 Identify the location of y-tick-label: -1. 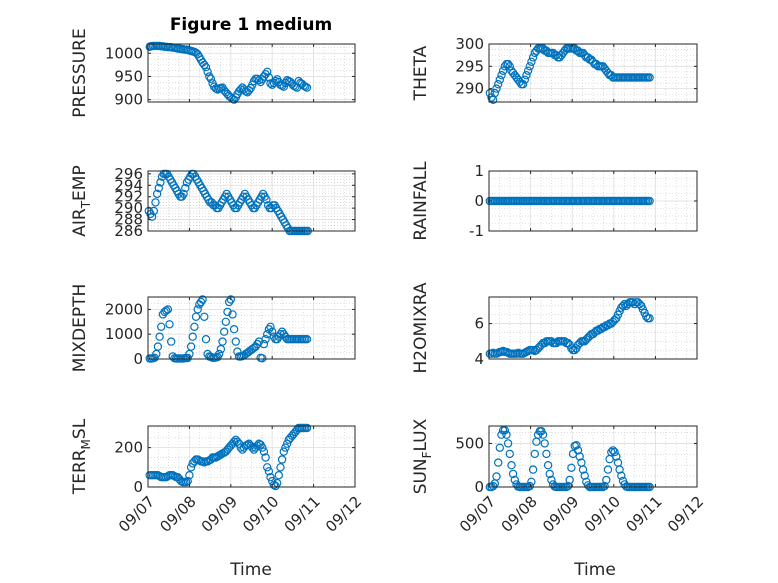
(476, 231).